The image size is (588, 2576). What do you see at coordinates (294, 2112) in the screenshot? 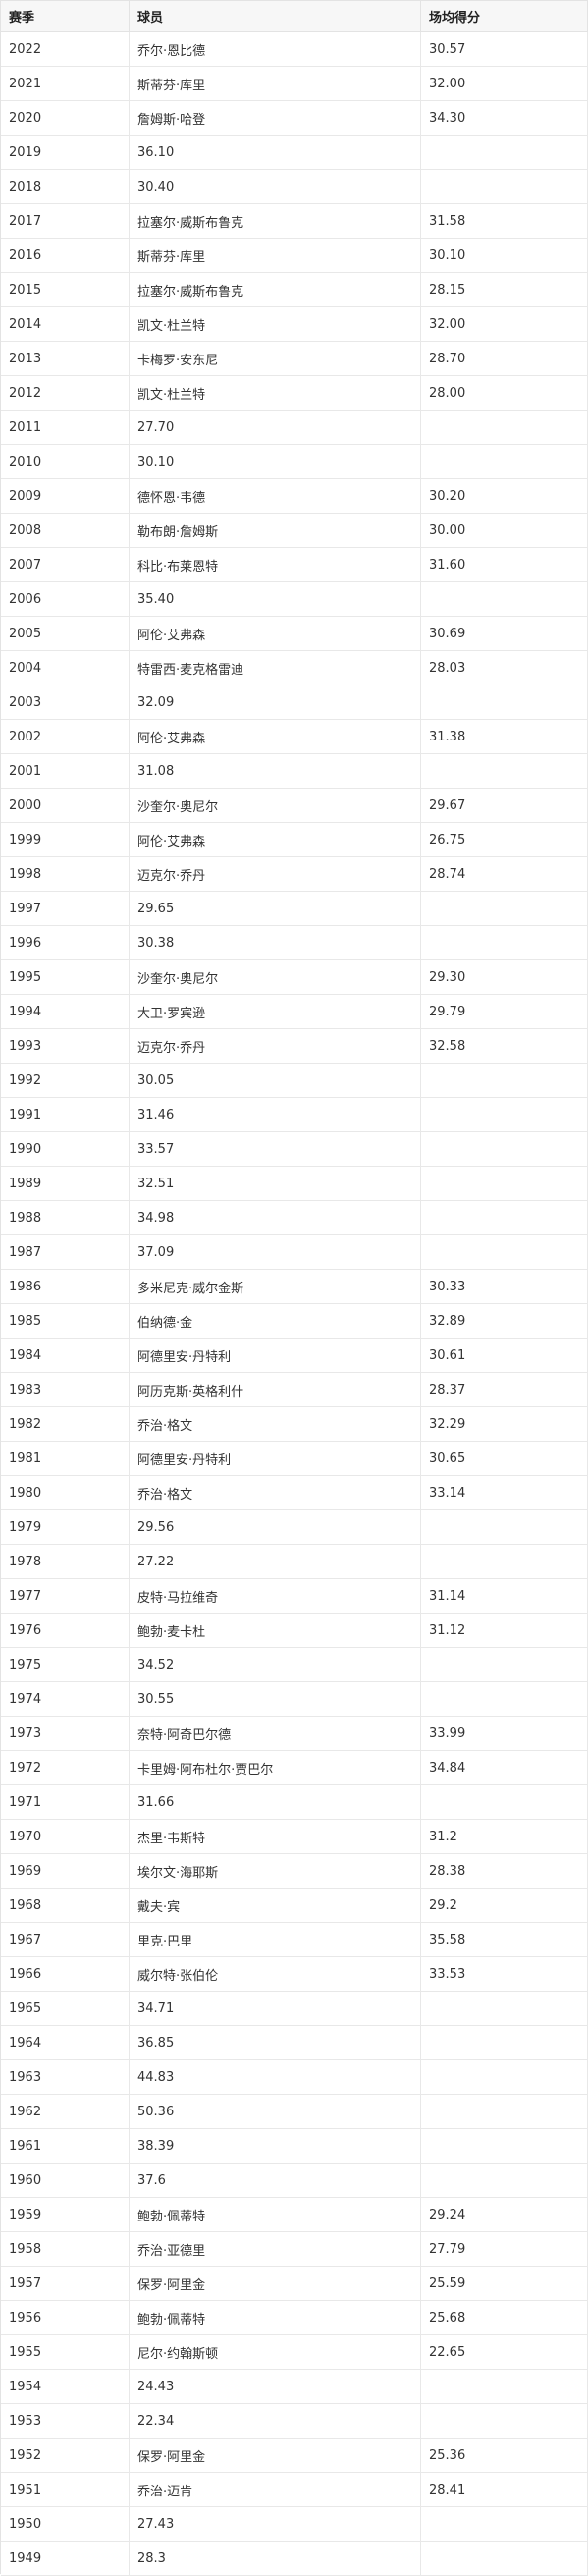
I see `table-row: 1962 50.36` at bounding box center [294, 2112].